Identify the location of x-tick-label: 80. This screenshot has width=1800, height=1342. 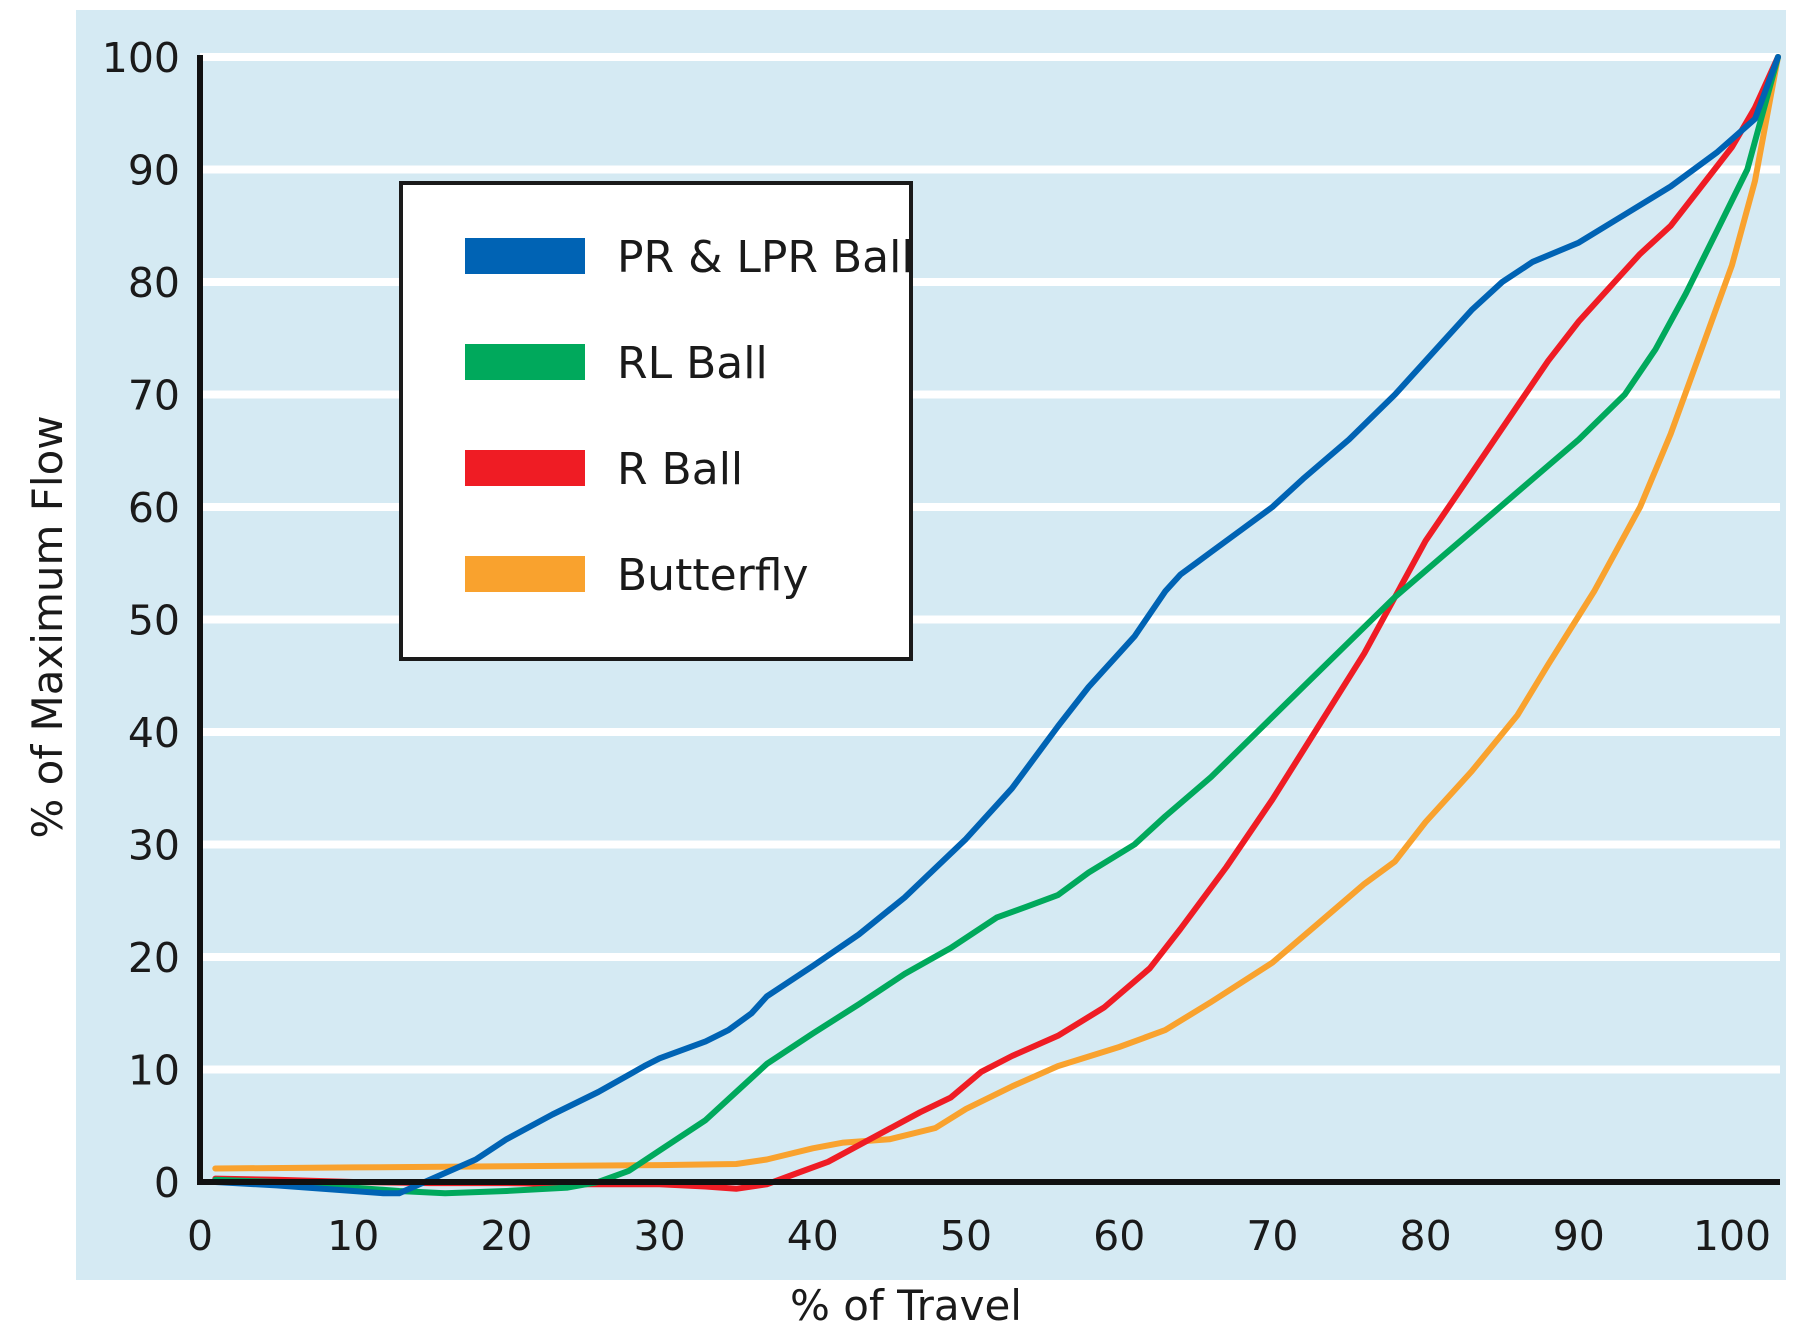
(1426, 1236).